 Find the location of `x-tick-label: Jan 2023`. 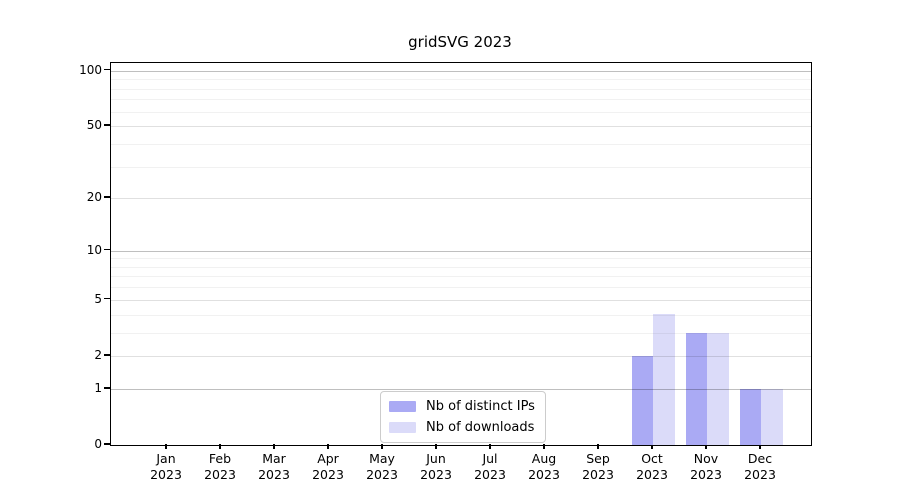

x-tick-label: Jan 2023 is located at coordinates (166, 466).